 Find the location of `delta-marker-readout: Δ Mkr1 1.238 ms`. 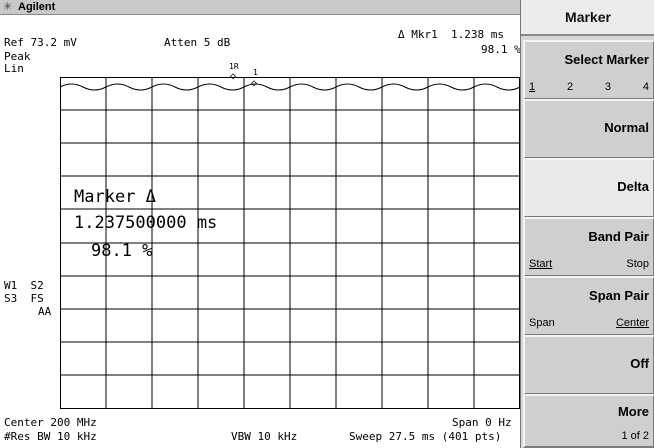

delta-marker-readout: Δ Mkr1 1.238 ms is located at coordinates (451, 34).